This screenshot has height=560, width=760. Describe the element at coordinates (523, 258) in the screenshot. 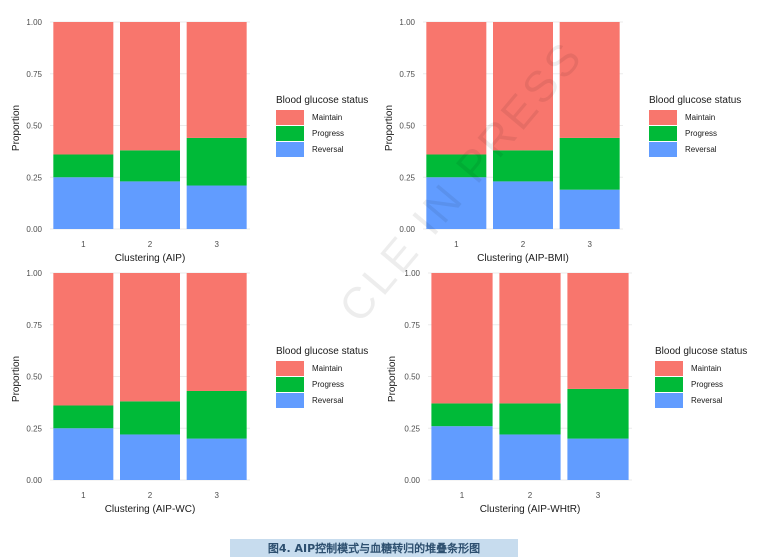

I see `x-axis-title: Clustering (AIP-BMI)` at that location.